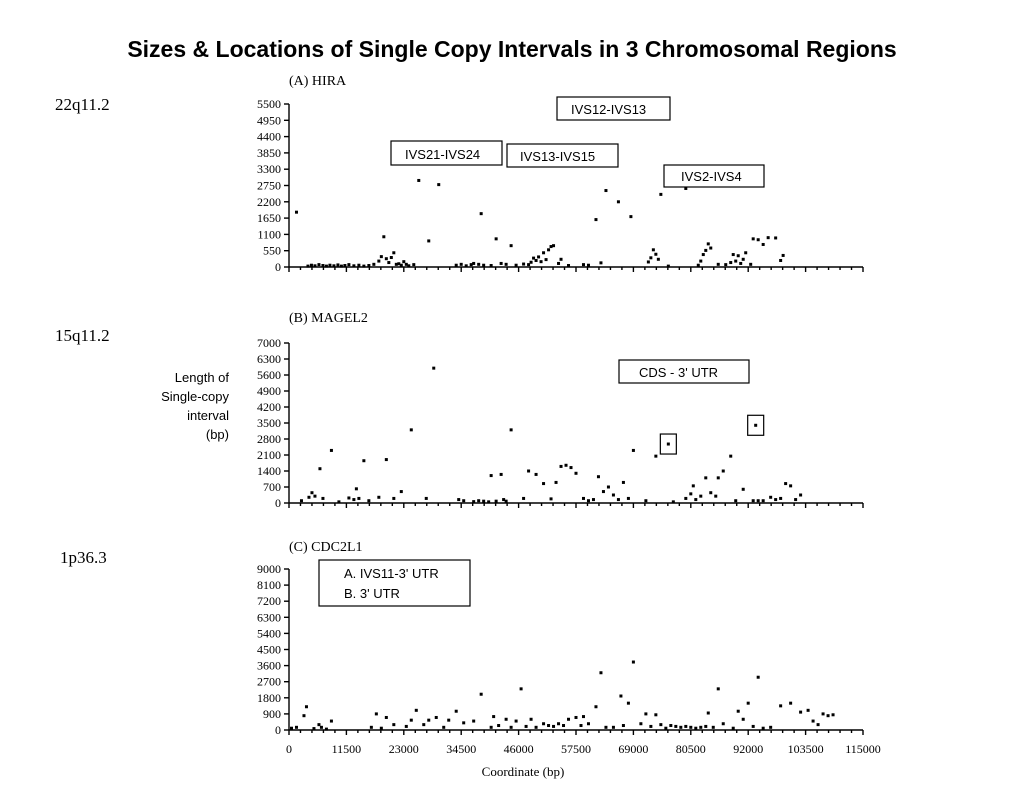 The height and width of the screenshot is (810, 1024). I want to click on highlight-box, so click(756, 425).